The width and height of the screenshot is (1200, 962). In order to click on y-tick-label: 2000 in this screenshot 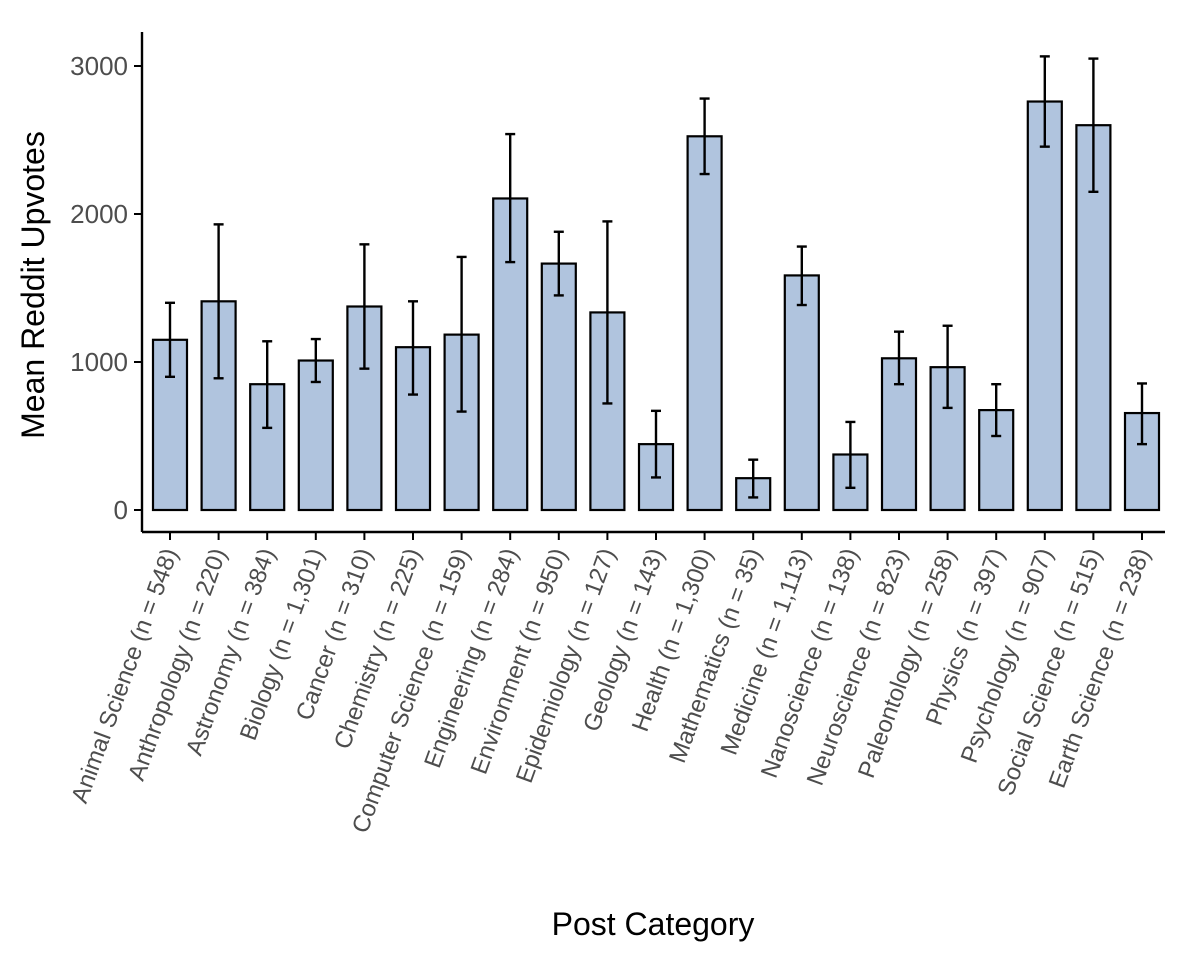, I will do `click(99, 214)`.